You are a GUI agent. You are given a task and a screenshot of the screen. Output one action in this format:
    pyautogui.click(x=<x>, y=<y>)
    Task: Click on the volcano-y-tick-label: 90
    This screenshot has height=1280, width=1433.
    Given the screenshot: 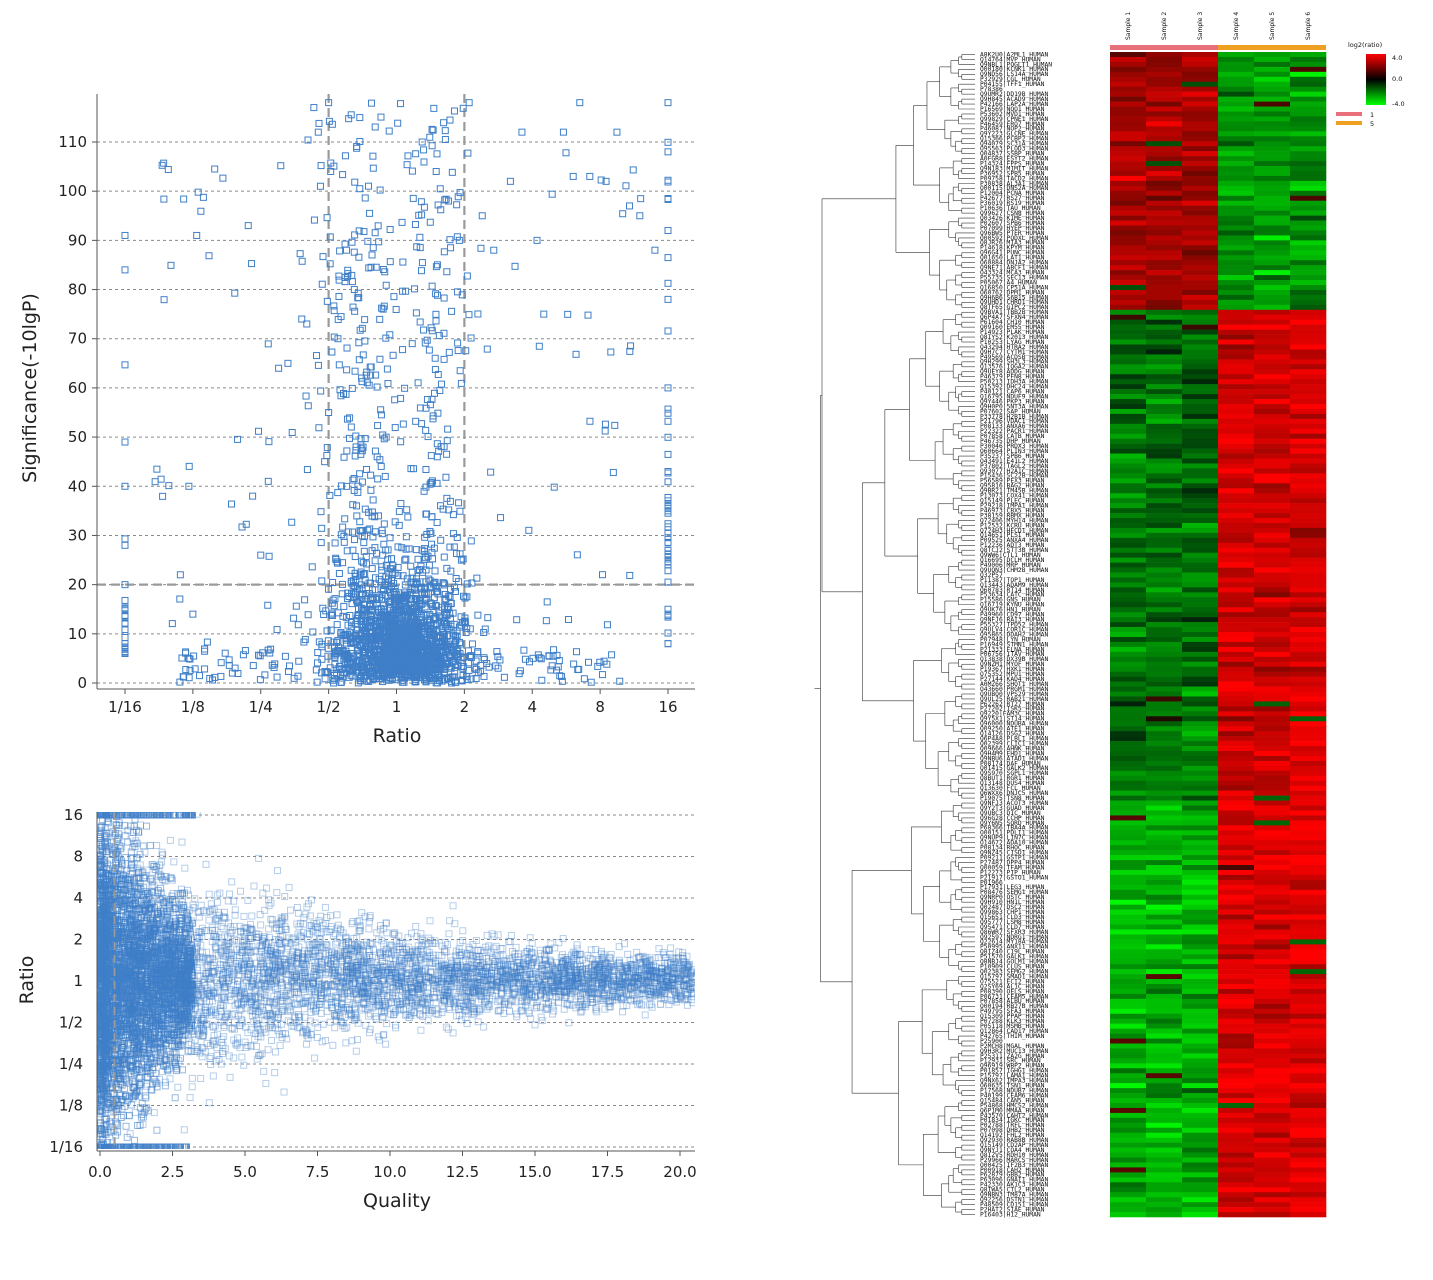 What is the action you would take?
    pyautogui.click(x=77, y=240)
    